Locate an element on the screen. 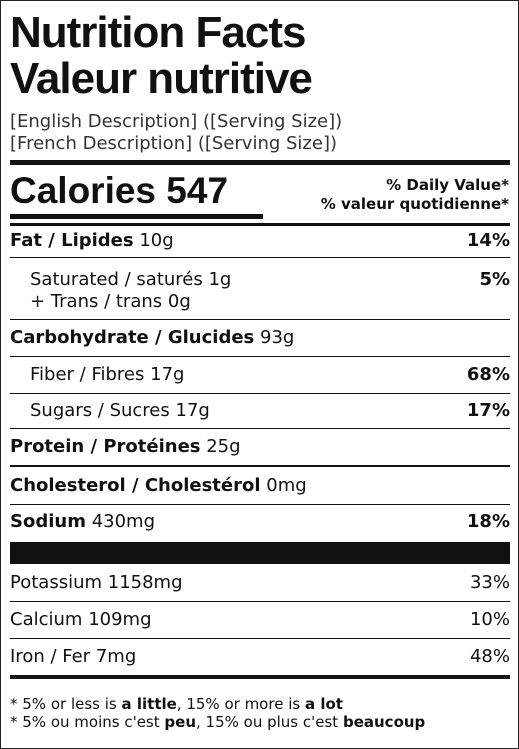 The width and height of the screenshot is (519, 749). mineral-row: Potassium 1158mg 33% is located at coordinates (260, 583).